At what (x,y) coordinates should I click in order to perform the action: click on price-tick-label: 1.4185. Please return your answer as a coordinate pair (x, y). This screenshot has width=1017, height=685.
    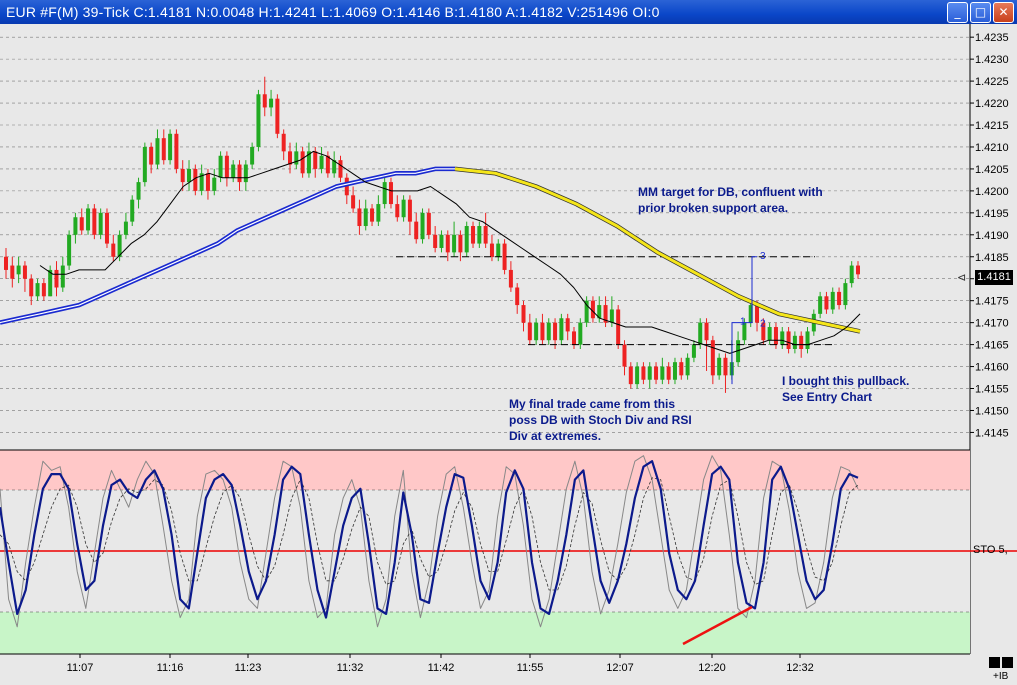
    Looking at the image, I should click on (992, 258).